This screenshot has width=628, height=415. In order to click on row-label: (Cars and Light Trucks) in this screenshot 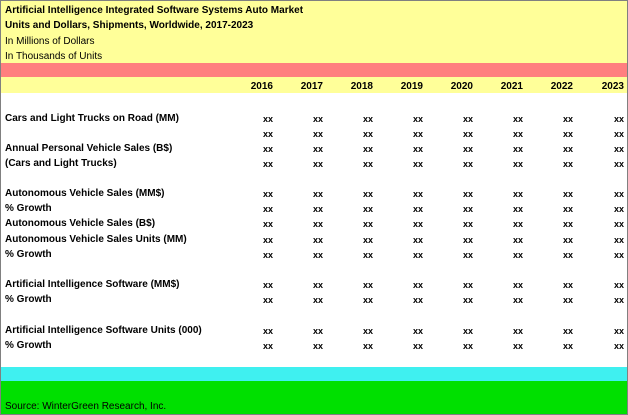, I will do `click(61, 163)`.